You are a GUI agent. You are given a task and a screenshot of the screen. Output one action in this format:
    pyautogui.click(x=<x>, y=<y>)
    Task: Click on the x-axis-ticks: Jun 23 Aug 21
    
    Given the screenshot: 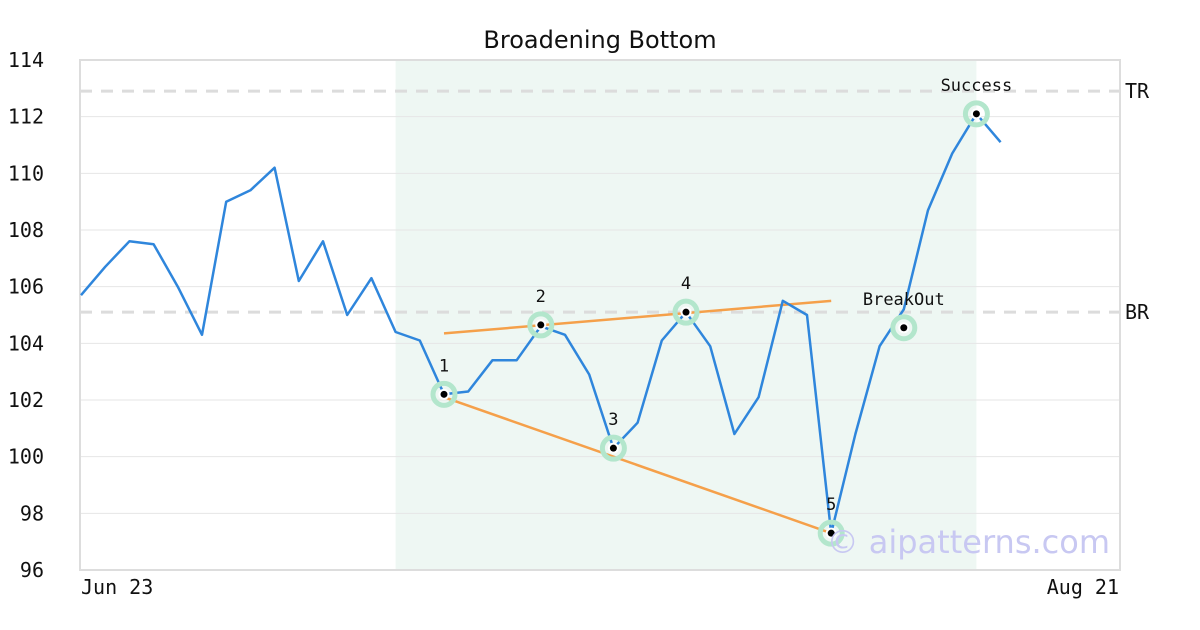 What is the action you would take?
    pyautogui.click(x=600, y=587)
    